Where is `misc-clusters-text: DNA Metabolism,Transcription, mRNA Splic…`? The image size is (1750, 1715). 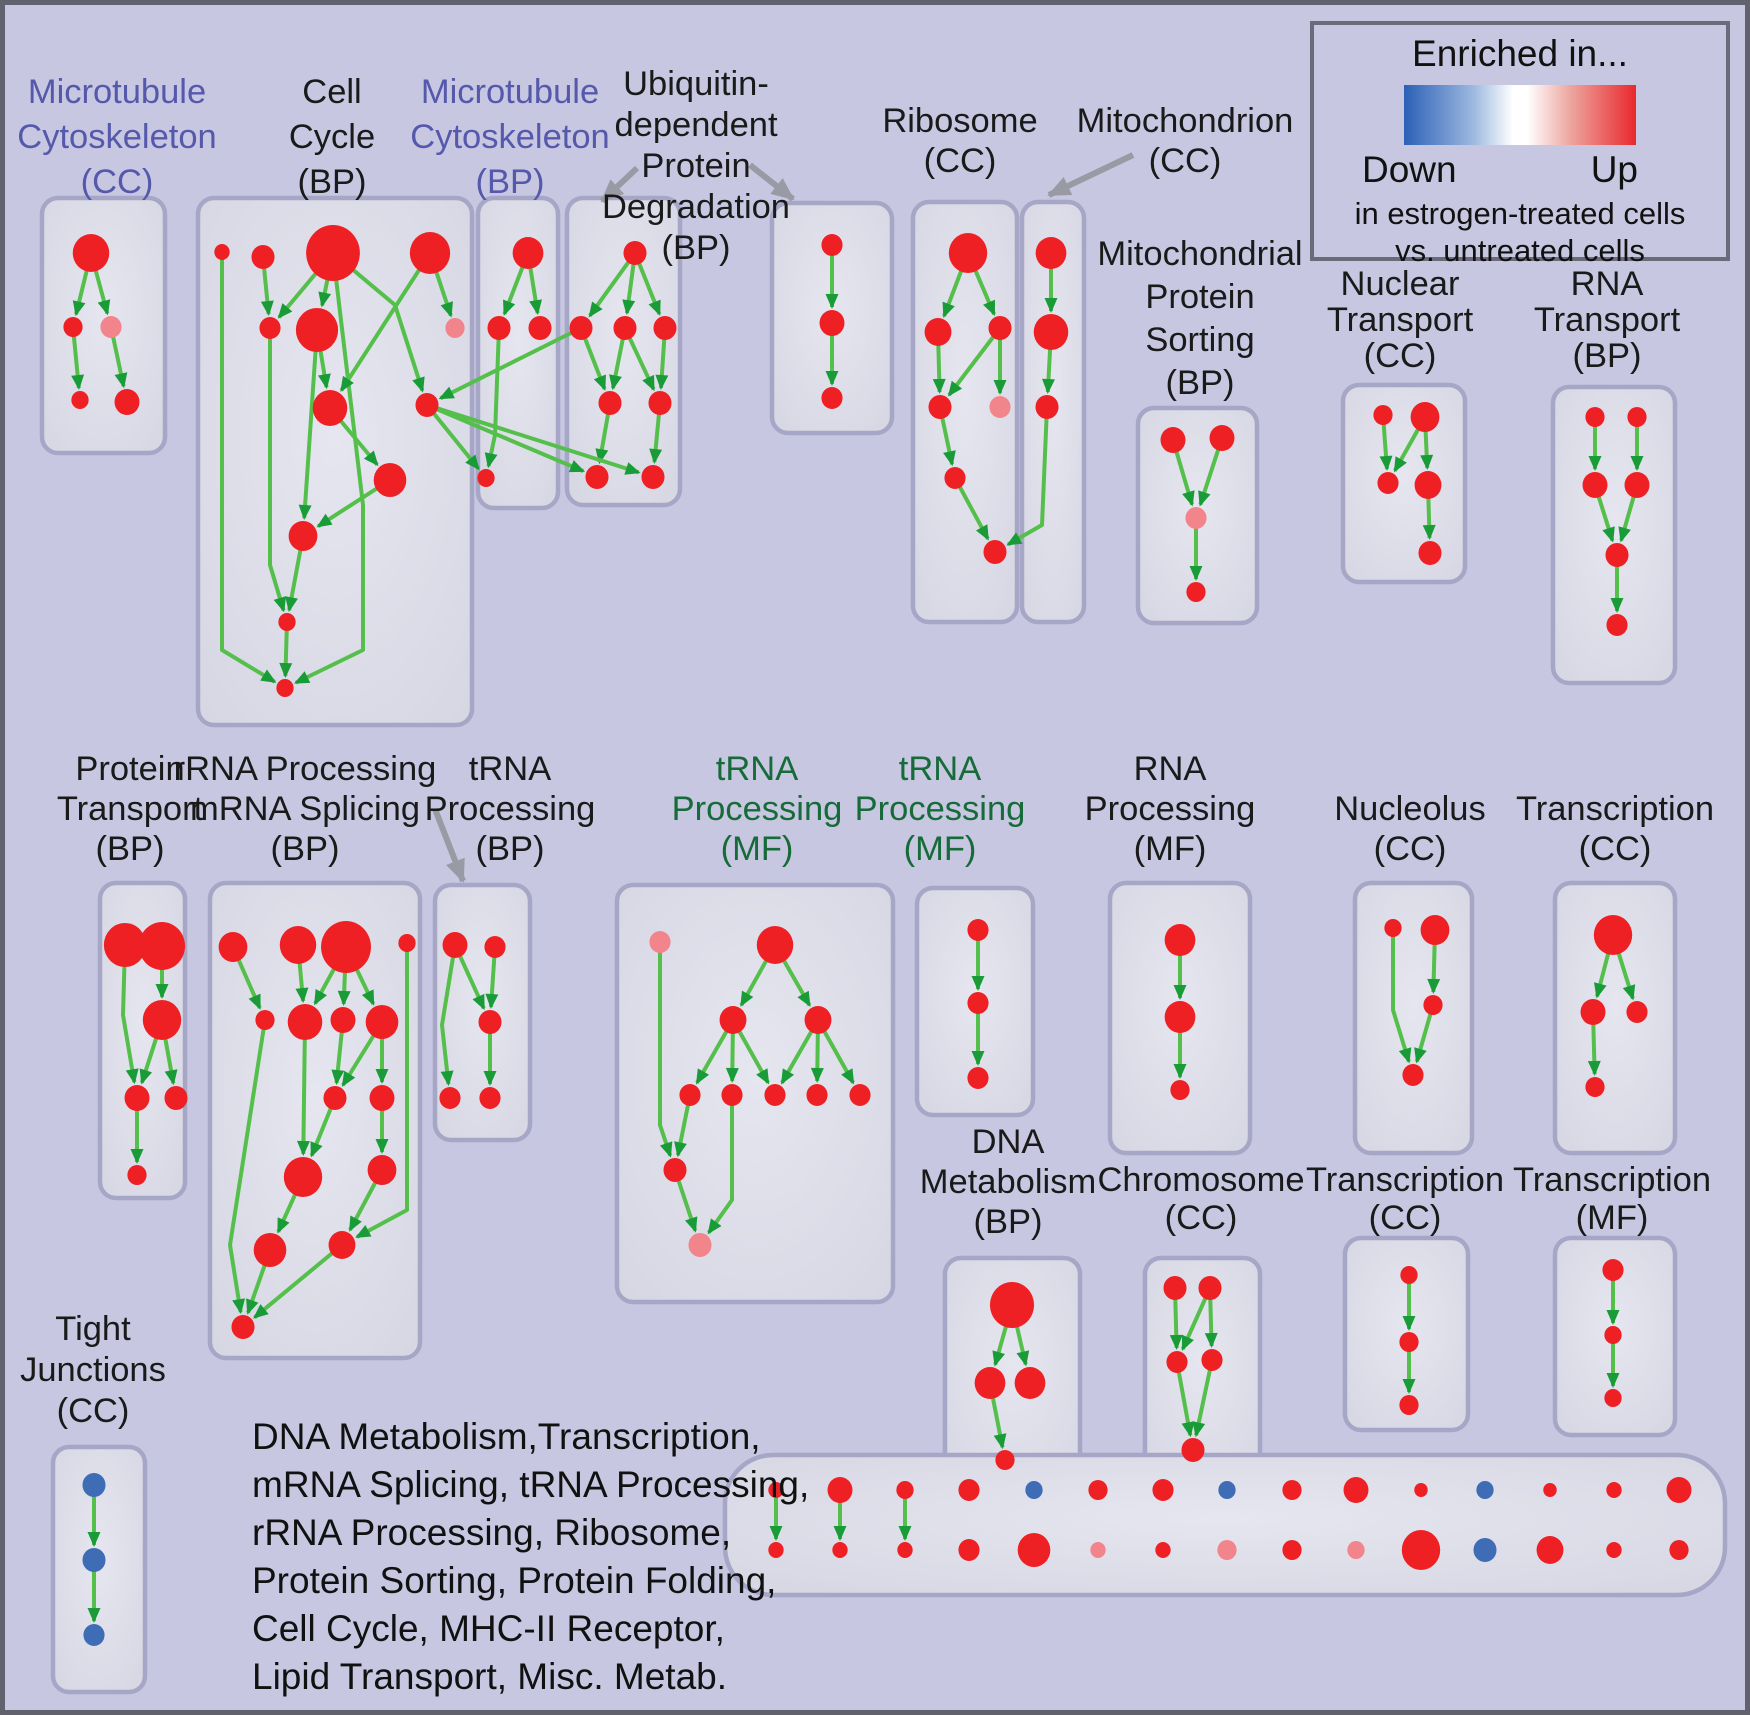
misc-clusters-text: DNA Metabolism,Transcription, mRNA Splic… is located at coordinates (530, 1557).